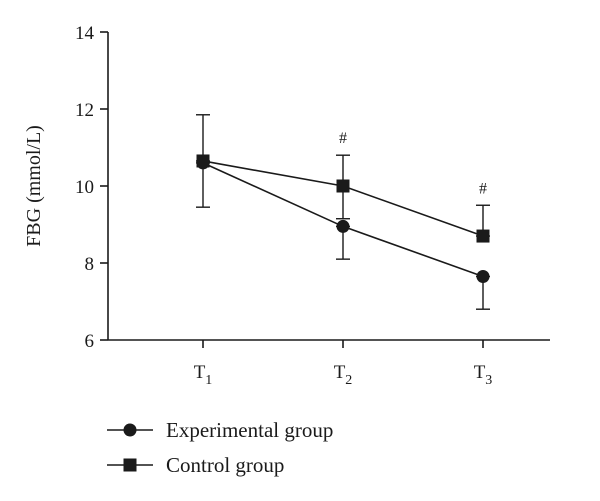 This screenshot has width=600, height=501. Describe the element at coordinates (85, 33) in the screenshot. I see `y-tick-label: 14` at that location.